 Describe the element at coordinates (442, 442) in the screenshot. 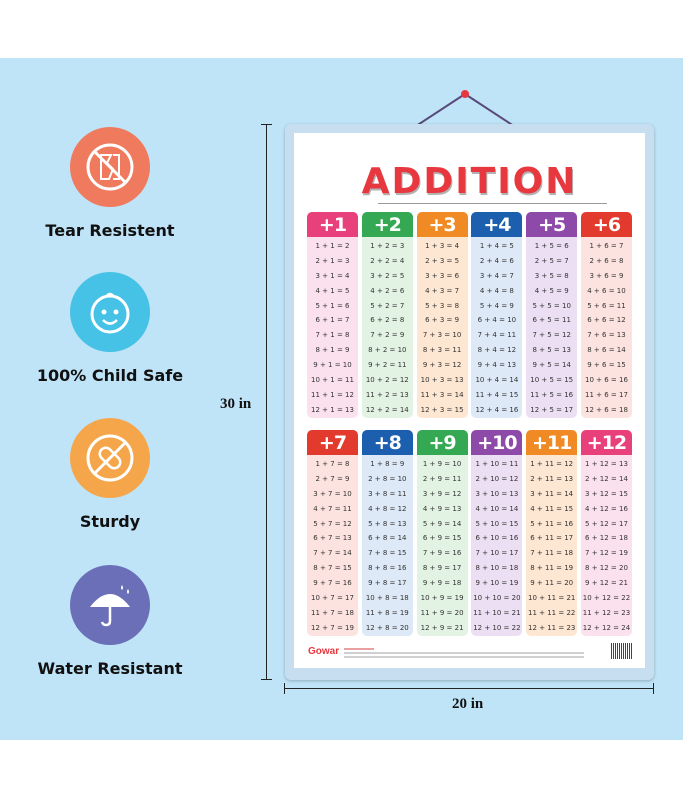

I see `table-header: +9` at that location.